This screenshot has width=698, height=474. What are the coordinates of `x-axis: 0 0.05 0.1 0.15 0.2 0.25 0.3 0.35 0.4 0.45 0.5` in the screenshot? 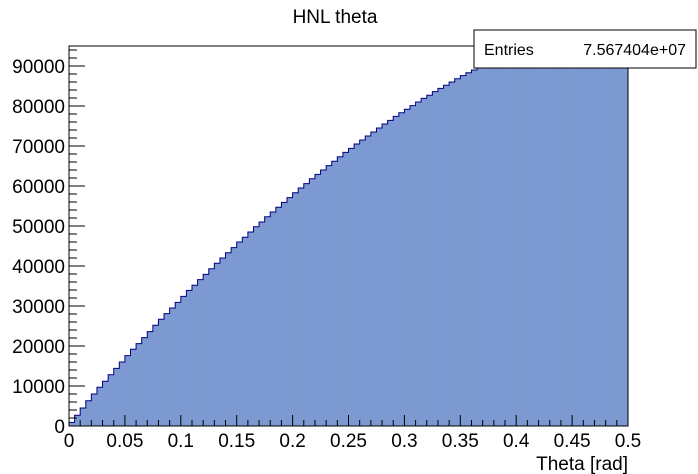 It's located at (352, 433).